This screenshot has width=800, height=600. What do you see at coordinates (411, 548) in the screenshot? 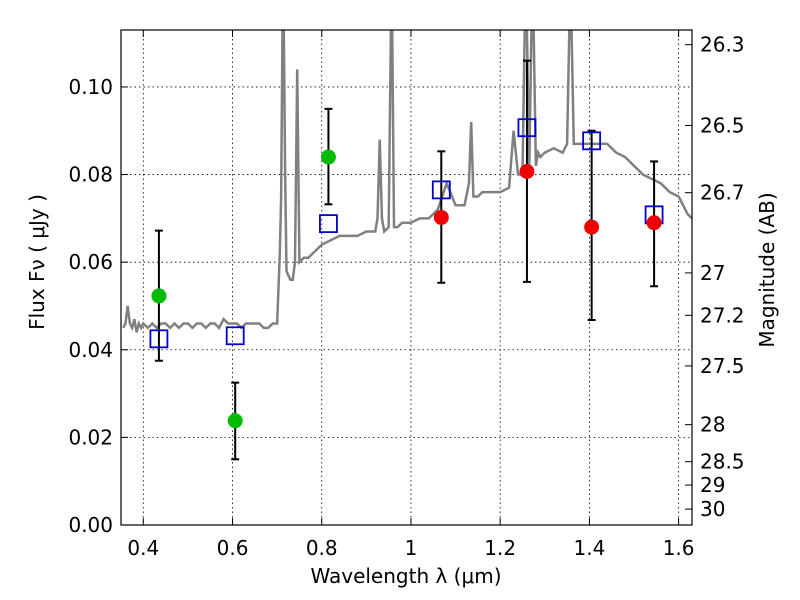
I see `x-tick-label: 1` at bounding box center [411, 548].